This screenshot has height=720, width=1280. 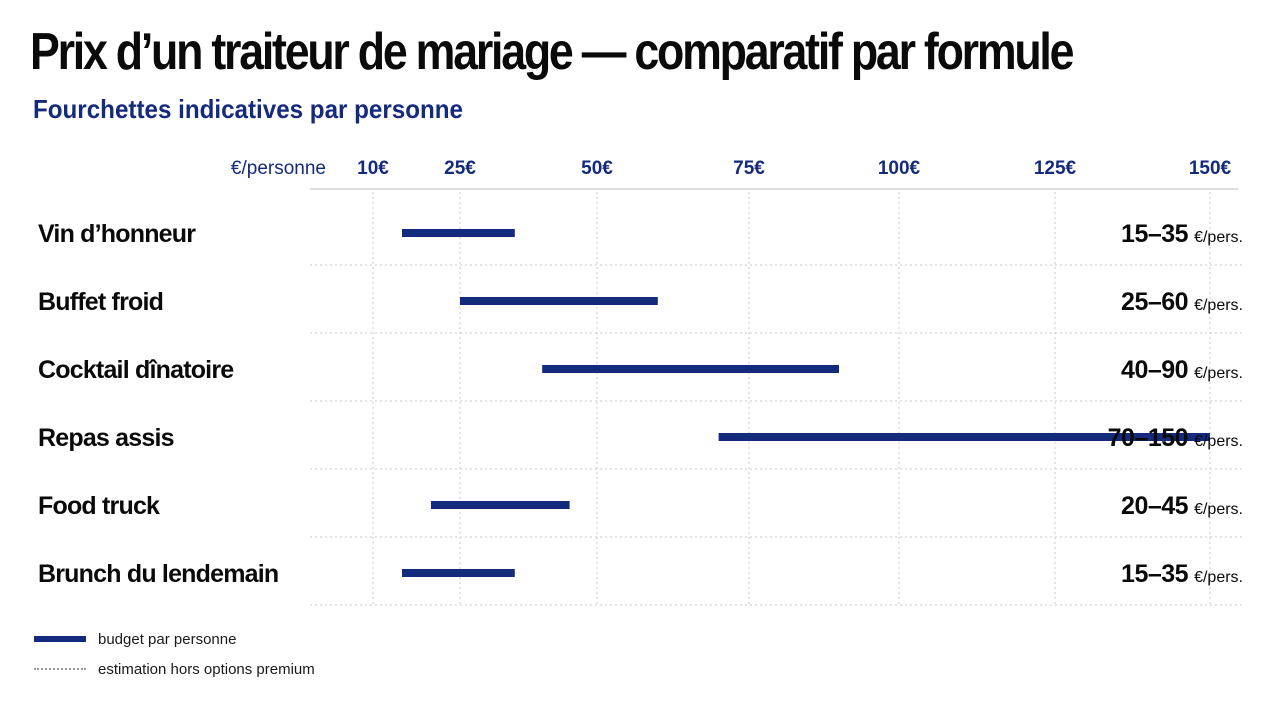 I want to click on legend-swatch-bar, so click(x=60, y=639).